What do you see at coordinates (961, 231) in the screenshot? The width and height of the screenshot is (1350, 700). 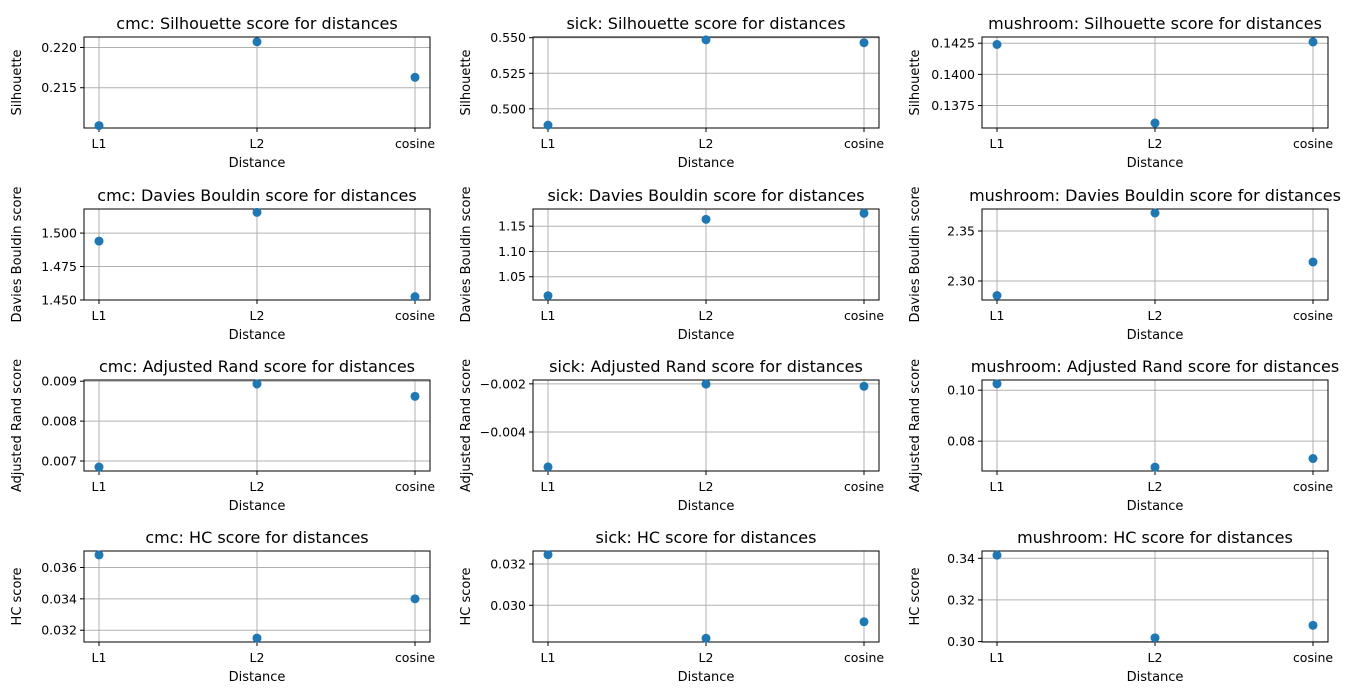 I see `y-tick-label: 2.35` at bounding box center [961, 231].